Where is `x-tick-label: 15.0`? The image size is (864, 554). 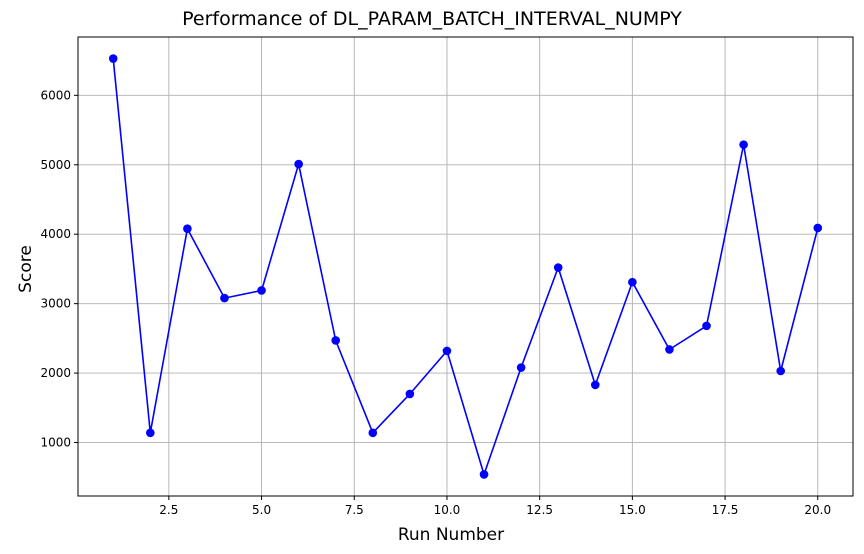 x-tick-label: 15.0 is located at coordinates (632, 510).